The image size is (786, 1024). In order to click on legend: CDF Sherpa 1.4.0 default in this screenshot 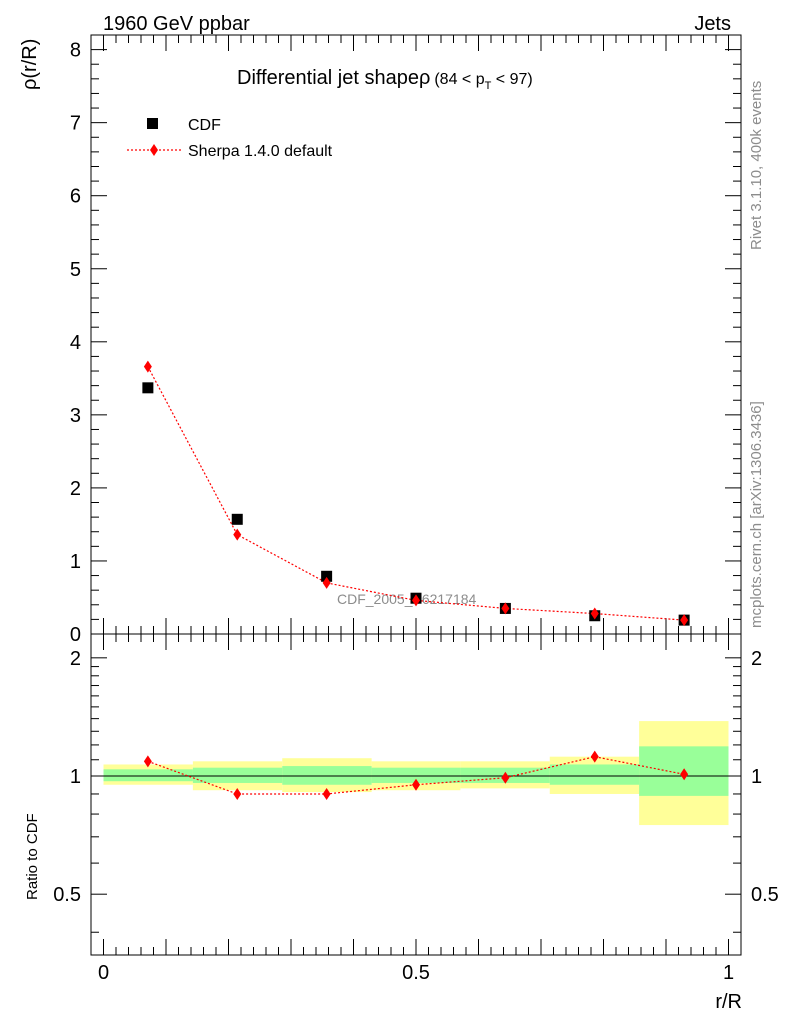, I will do `click(230, 138)`.